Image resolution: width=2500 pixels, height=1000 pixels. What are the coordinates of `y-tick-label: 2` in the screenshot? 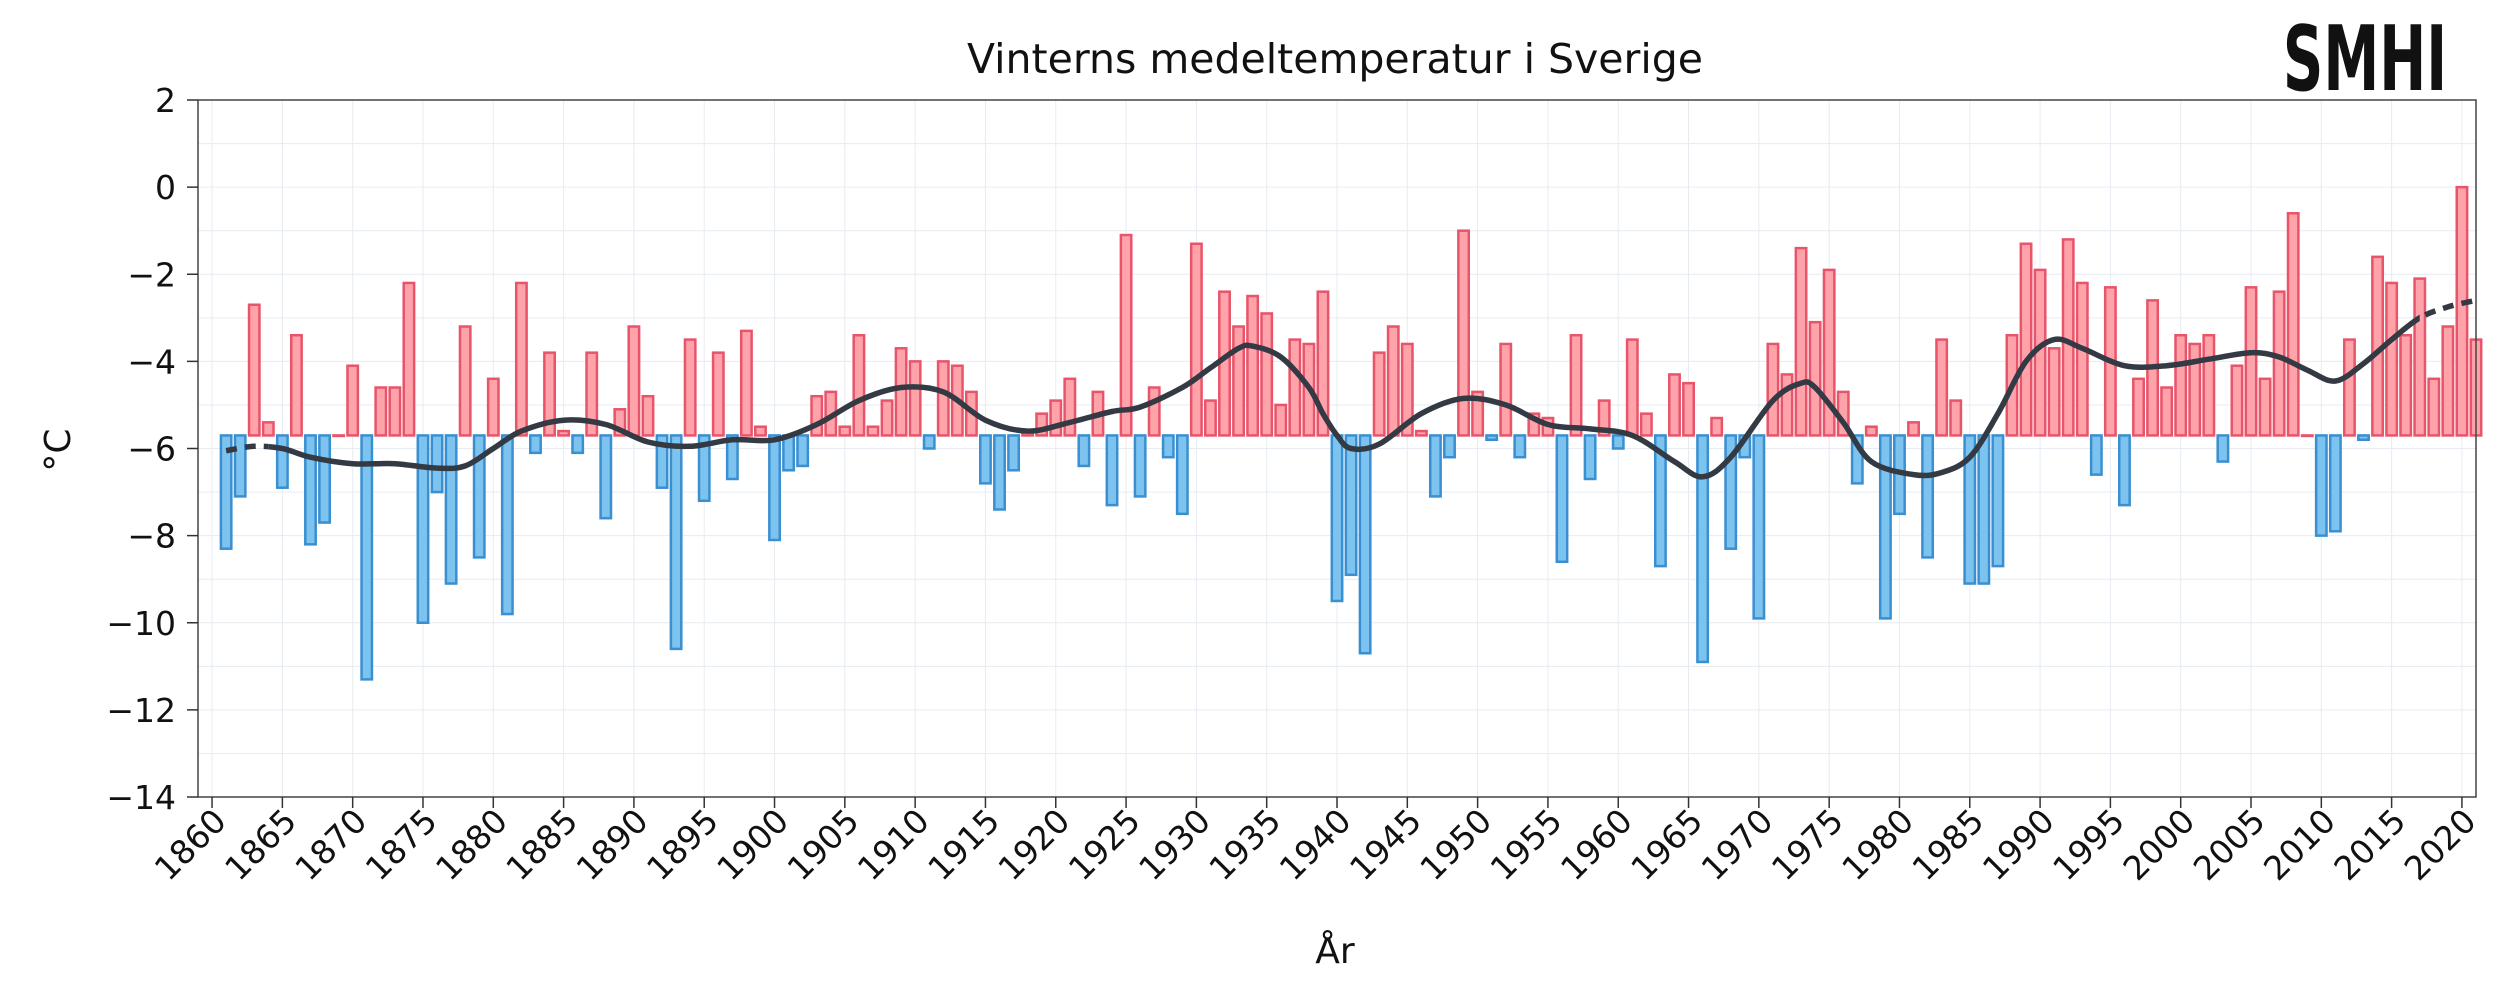 It's located at (165, 100).